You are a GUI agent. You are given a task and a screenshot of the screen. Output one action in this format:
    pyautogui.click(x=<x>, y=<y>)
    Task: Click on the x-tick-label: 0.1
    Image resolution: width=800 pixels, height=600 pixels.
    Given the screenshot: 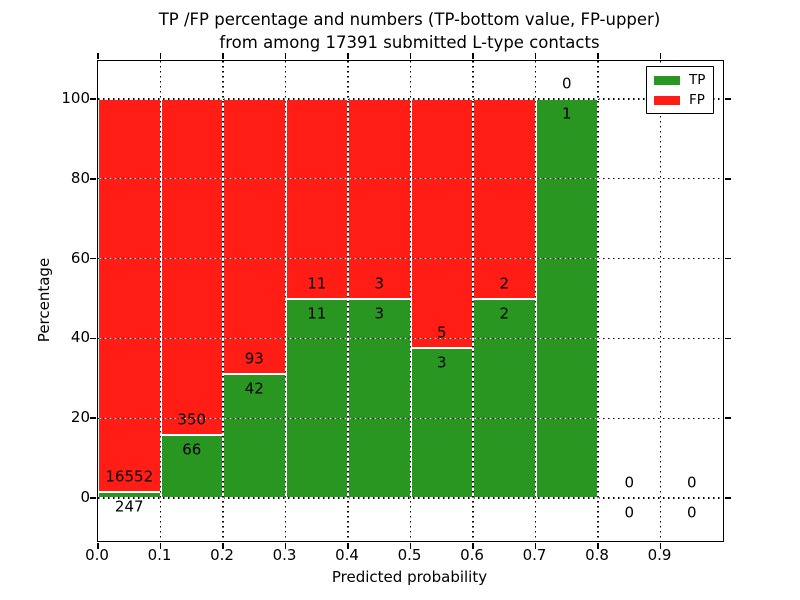 What is the action you would take?
    pyautogui.click(x=159, y=555)
    